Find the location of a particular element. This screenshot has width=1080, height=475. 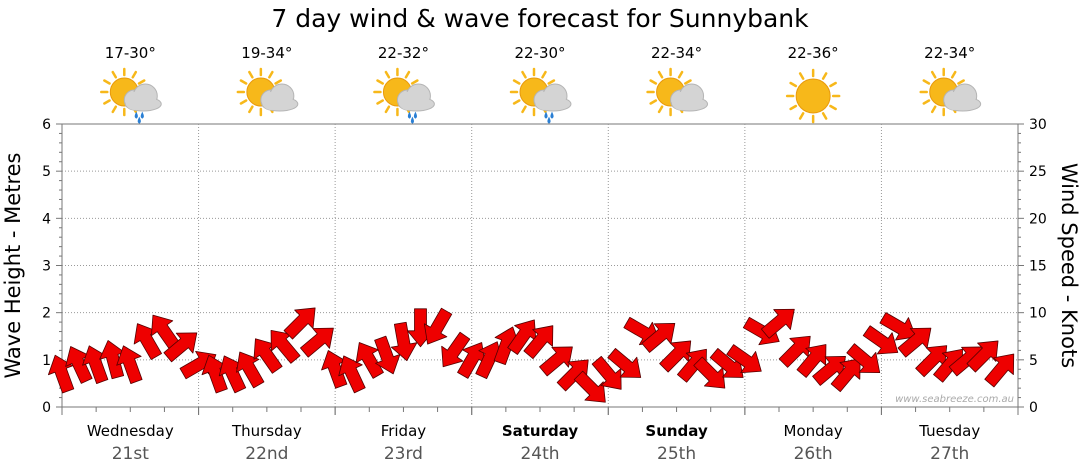

y-left-tick-label: 3 is located at coordinates (46, 267).